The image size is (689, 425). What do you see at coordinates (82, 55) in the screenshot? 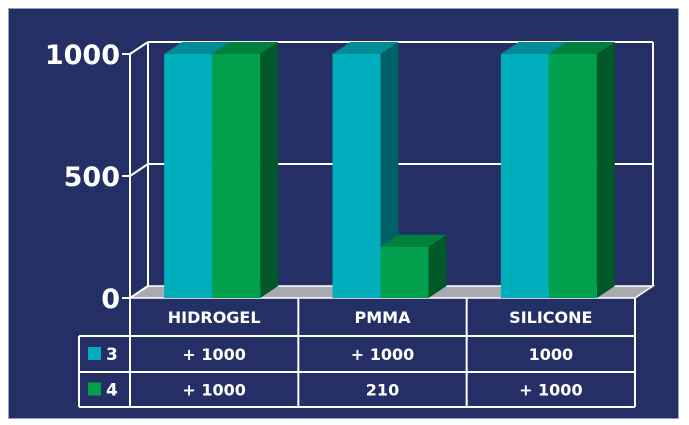
I see `y-tick-label: 1000` at bounding box center [82, 55].